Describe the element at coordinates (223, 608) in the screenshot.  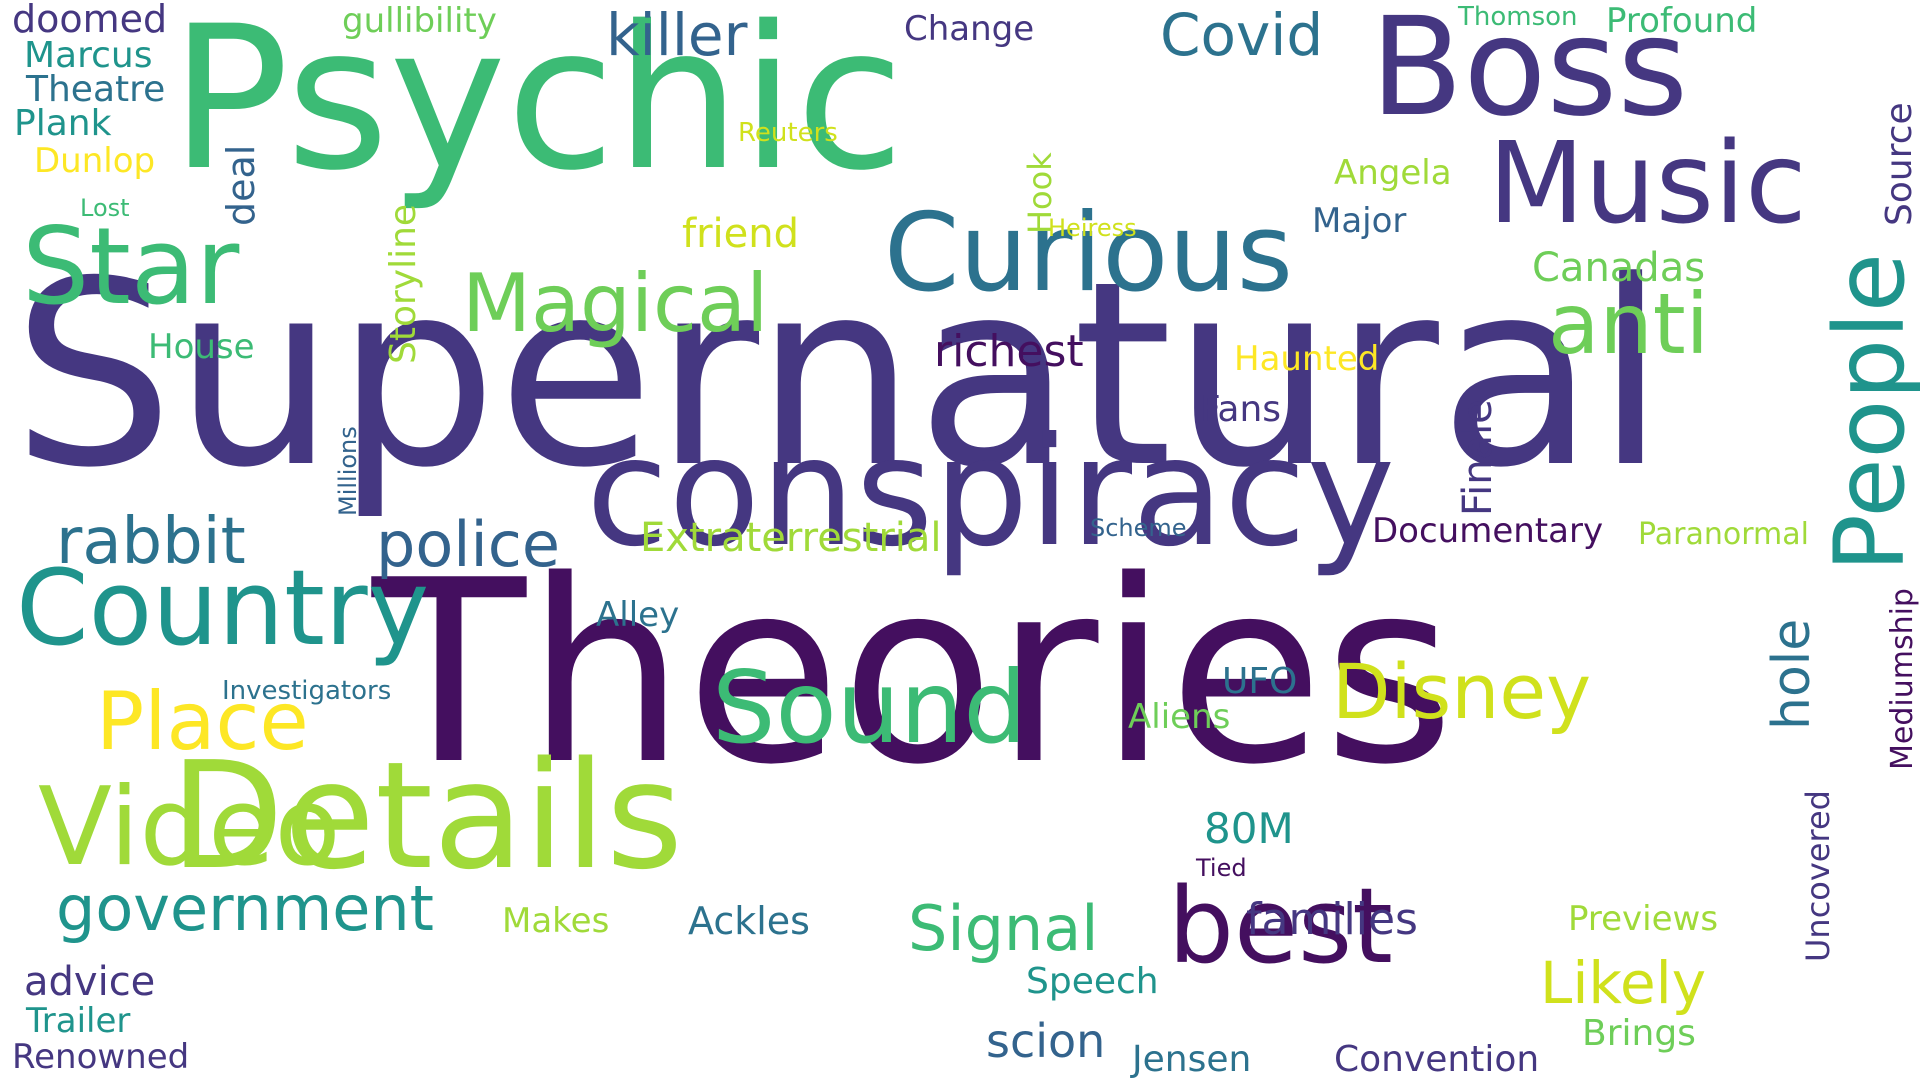
I see `word-country: Country` at that location.